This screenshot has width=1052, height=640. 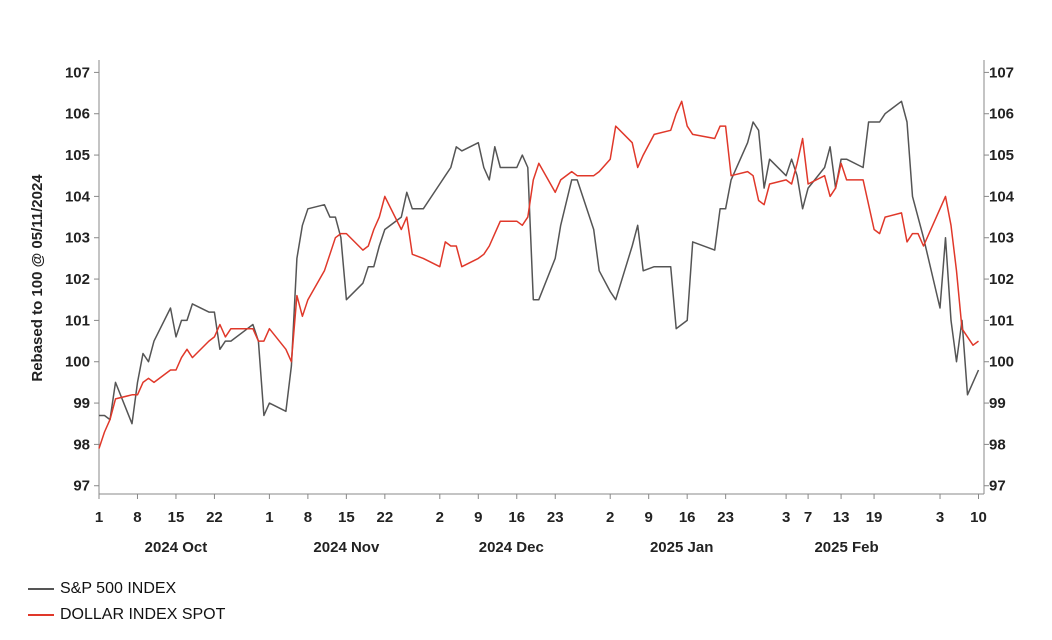 What do you see at coordinates (77, 279) in the screenshot?
I see `left-y-tick-label: 102` at bounding box center [77, 279].